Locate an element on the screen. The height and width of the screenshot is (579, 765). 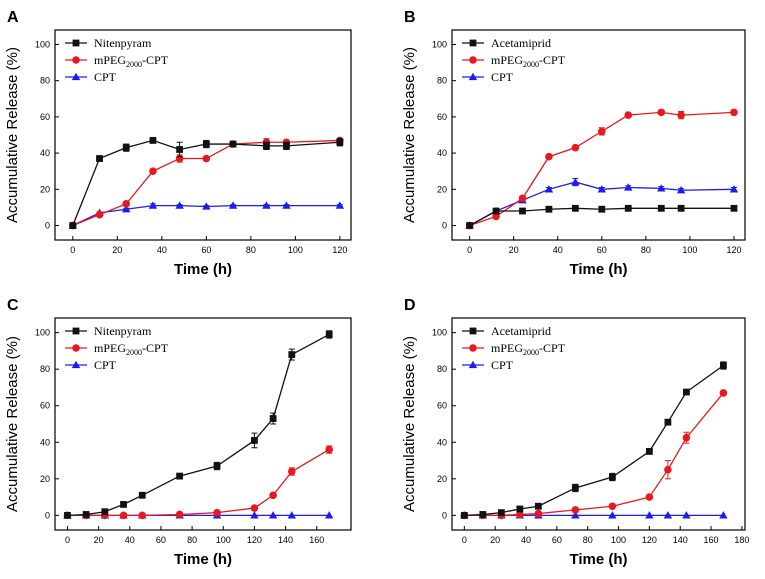
x-tick-label: 0 is located at coordinates (464, 540).